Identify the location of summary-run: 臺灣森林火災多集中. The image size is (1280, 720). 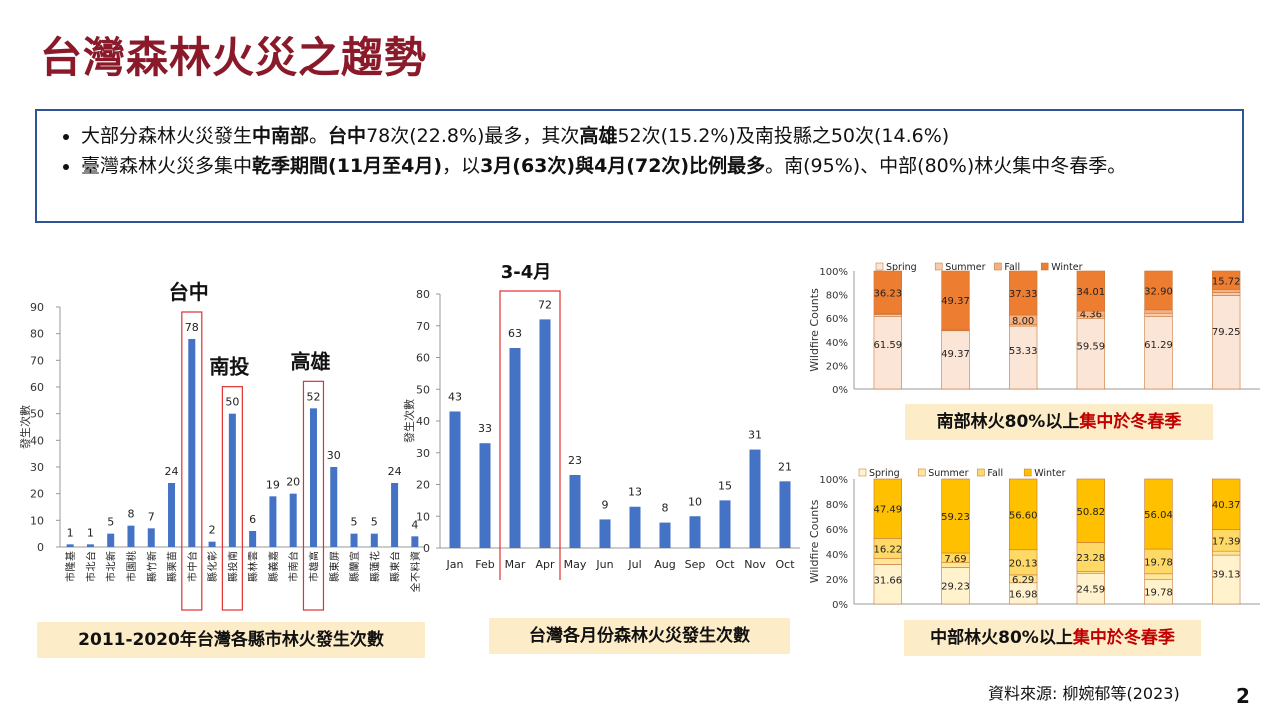
(167, 166).